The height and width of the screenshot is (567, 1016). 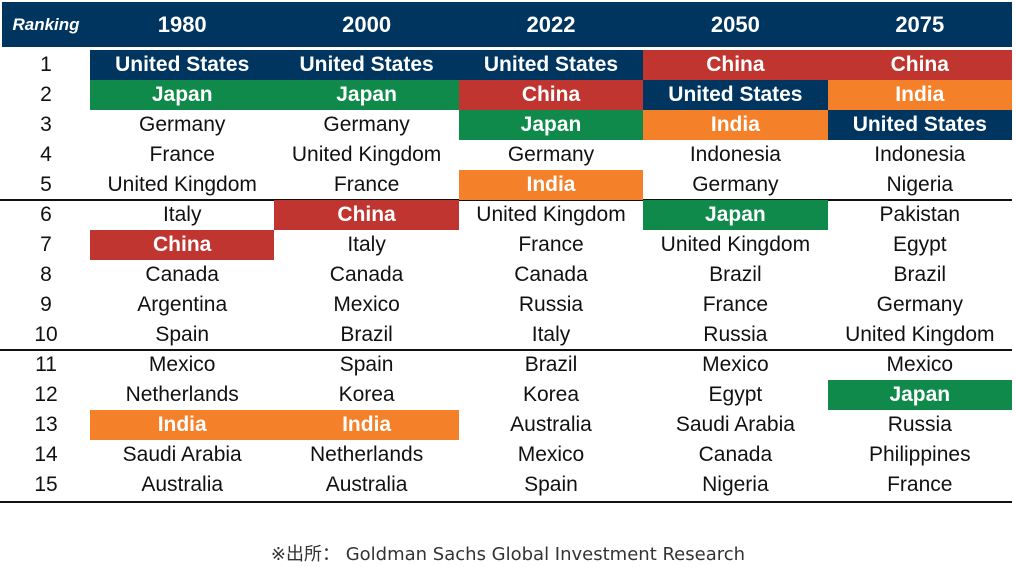 What do you see at coordinates (920, 24) in the screenshot?
I see `header-year-2075: 2075` at bounding box center [920, 24].